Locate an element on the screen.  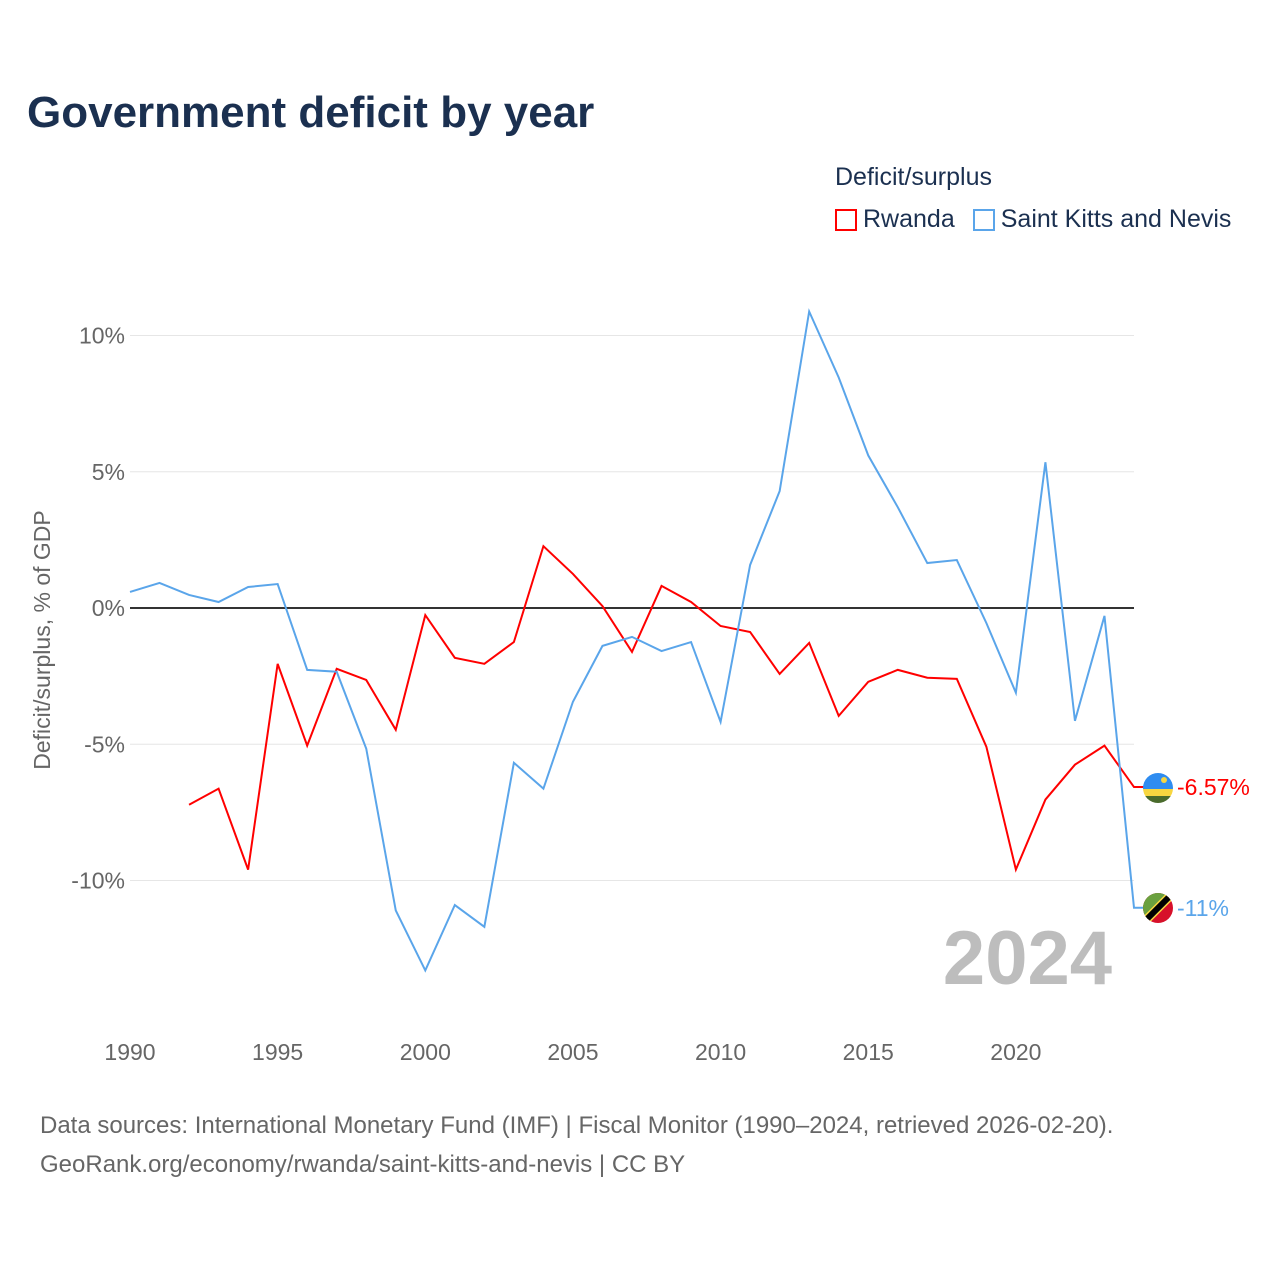
saint-kitts-flag-icon is located at coordinates (1158, 908).